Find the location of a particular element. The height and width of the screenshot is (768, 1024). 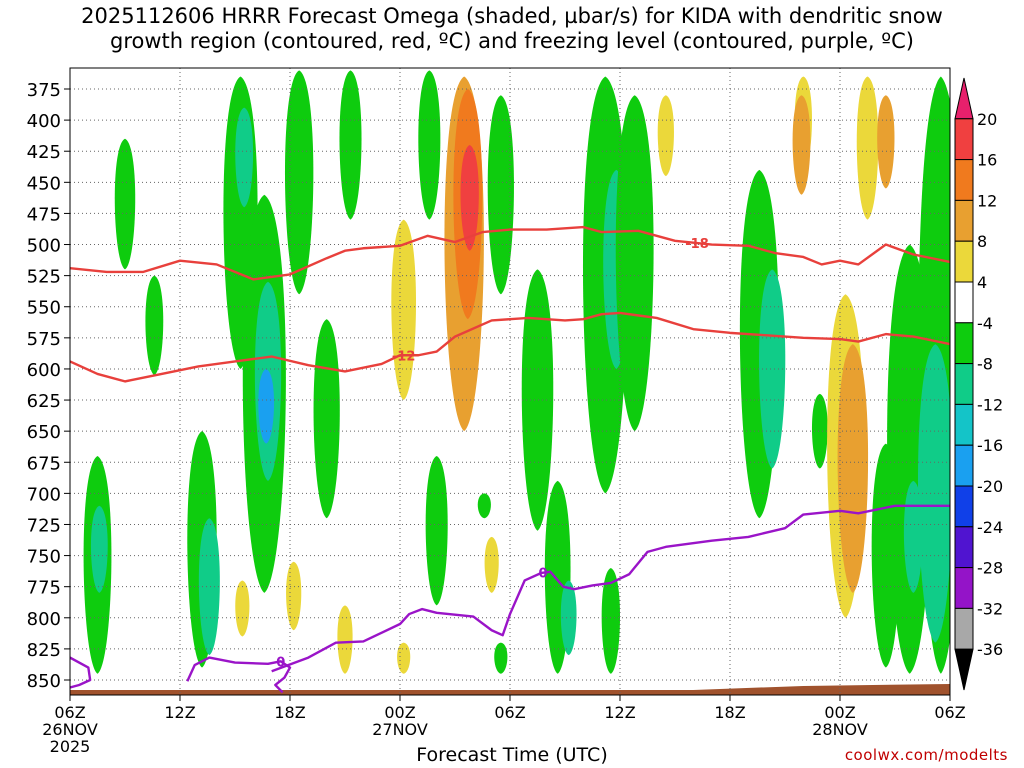

xtick-label-6-0: 12Z is located at coordinates (179, 712).